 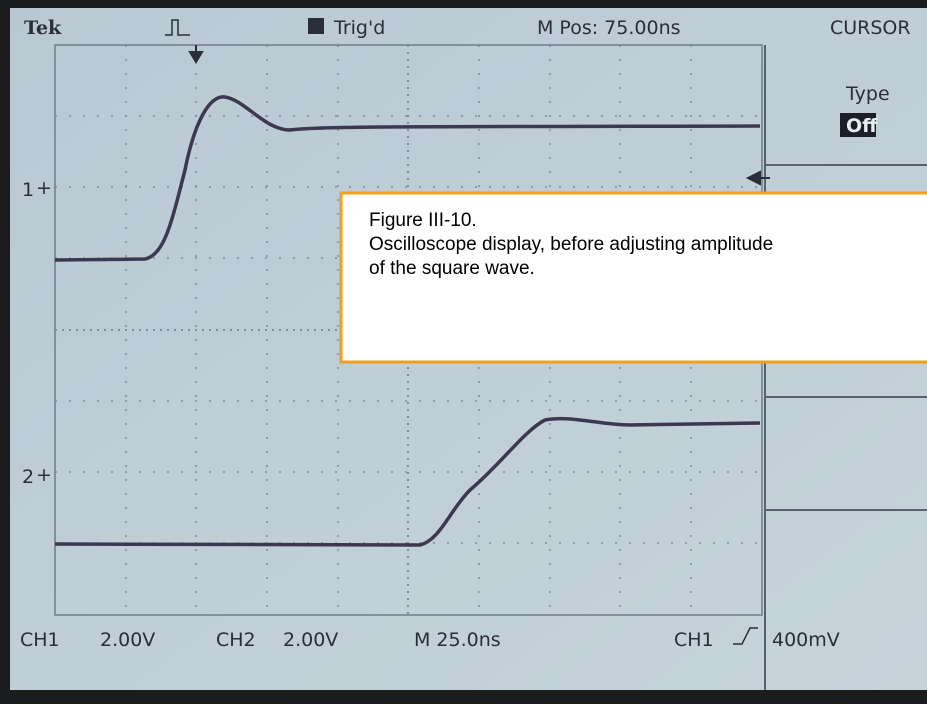 I want to click on timebase: M 25.0ns, so click(x=457, y=640).